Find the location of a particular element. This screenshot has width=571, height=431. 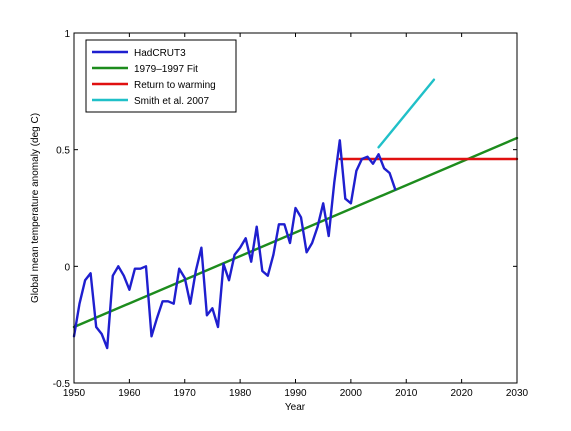

y-tick-label: 0 is located at coordinates (67, 267).